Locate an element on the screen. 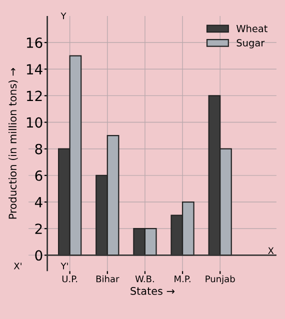 The width and height of the screenshot is (285, 319). x-tick-label: Punjab is located at coordinates (220, 279).